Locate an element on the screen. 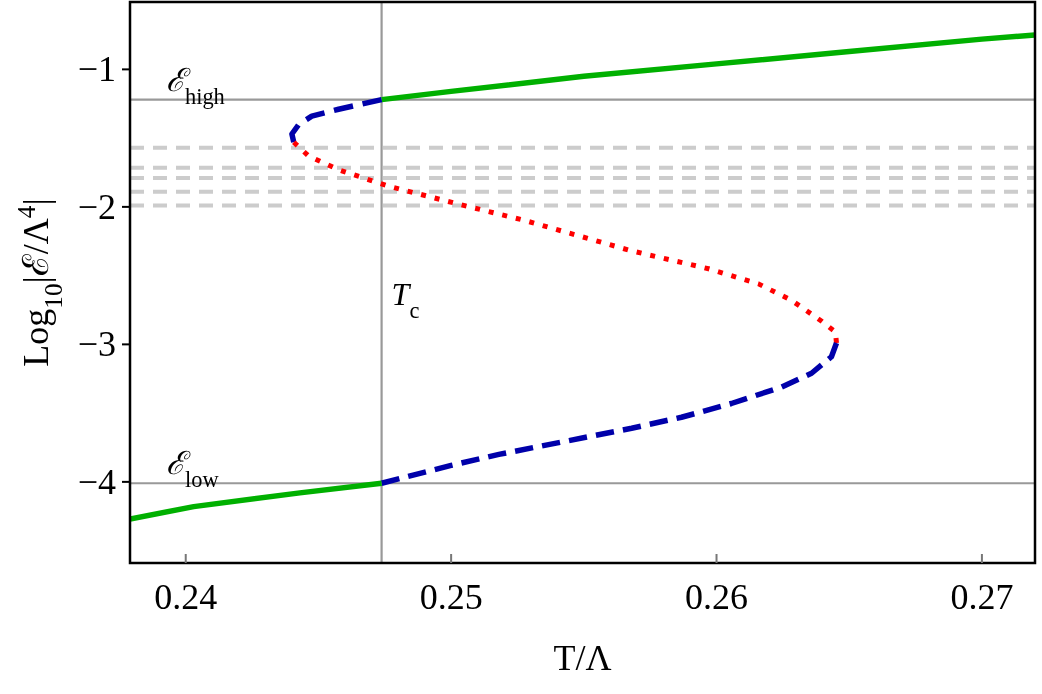 The height and width of the screenshot is (694, 1042). x-tick-label: 0.24 is located at coordinates (186, 597).